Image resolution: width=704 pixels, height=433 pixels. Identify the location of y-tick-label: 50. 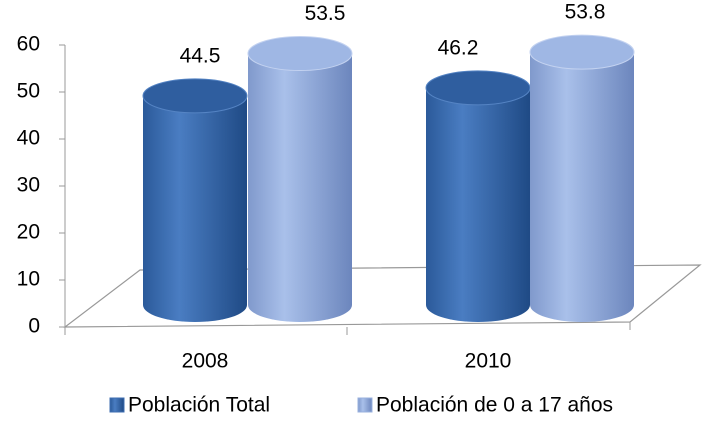
(28, 91).